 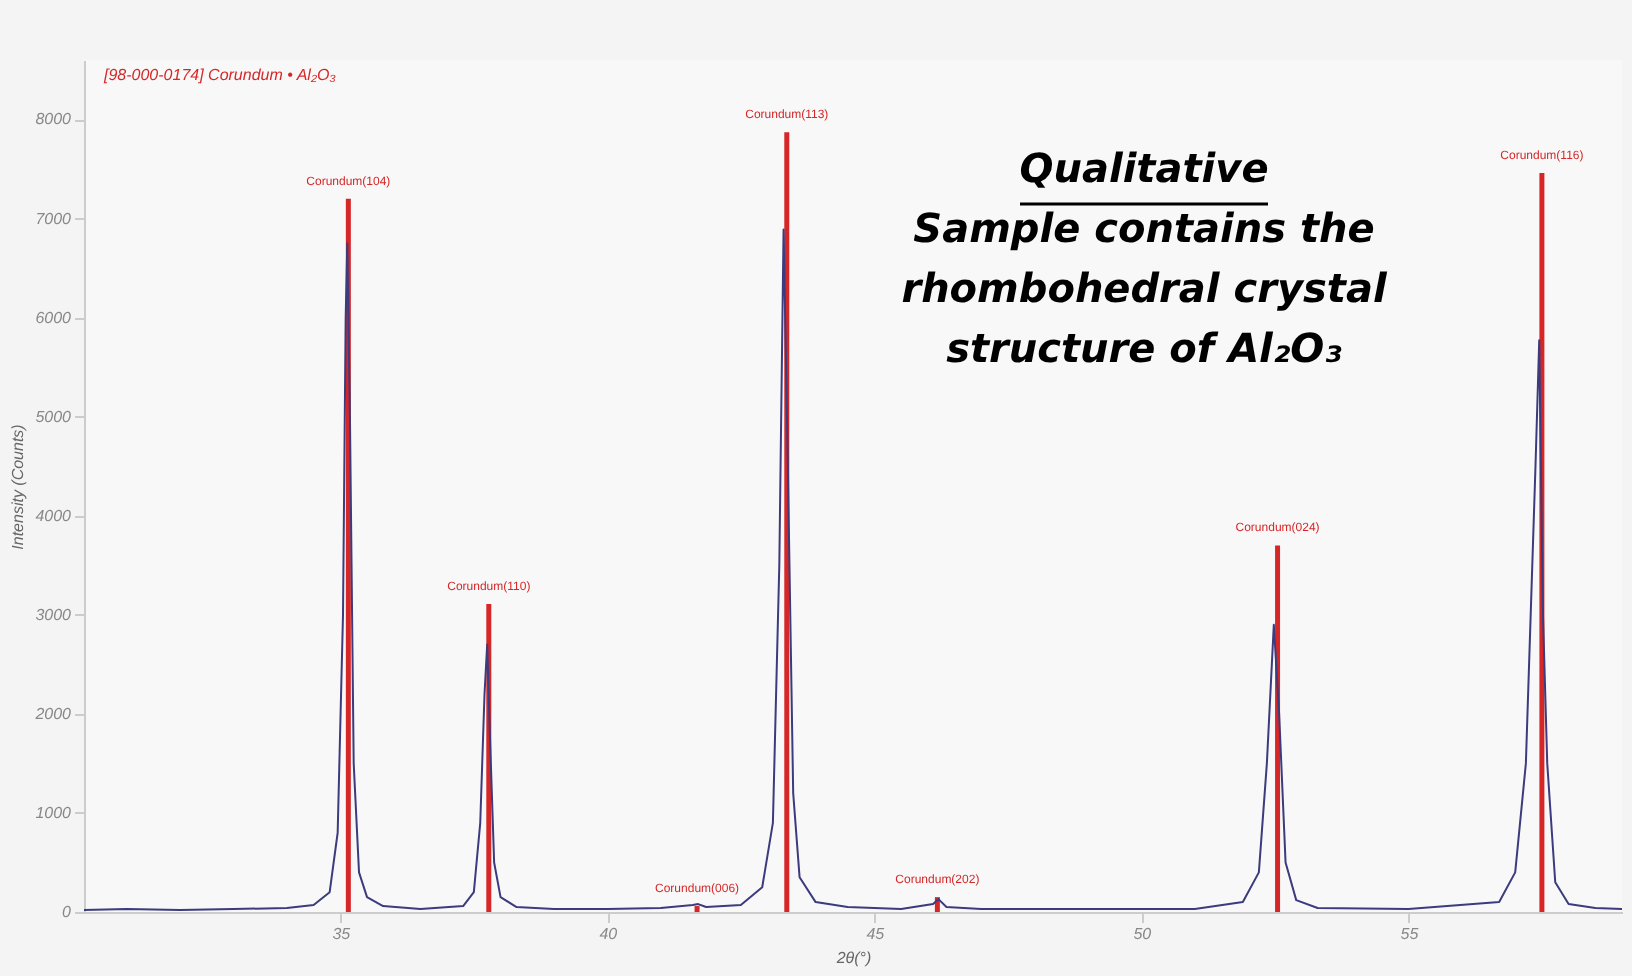 What do you see at coordinates (67, 912) in the screenshot?
I see `y-tick-label: 0` at bounding box center [67, 912].